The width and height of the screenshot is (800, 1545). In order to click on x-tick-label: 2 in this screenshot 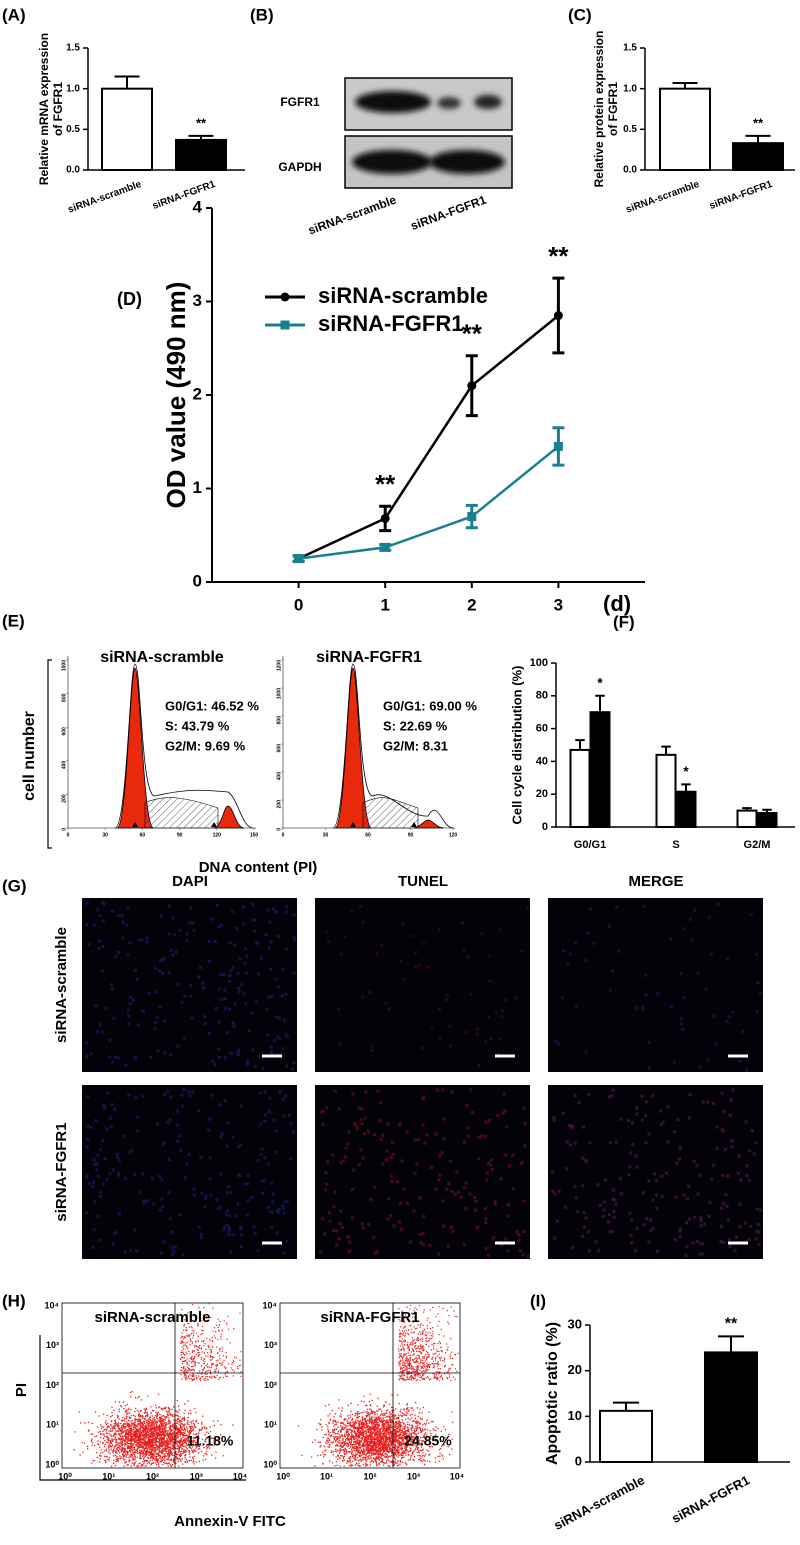, I will do `click(471, 604)`.